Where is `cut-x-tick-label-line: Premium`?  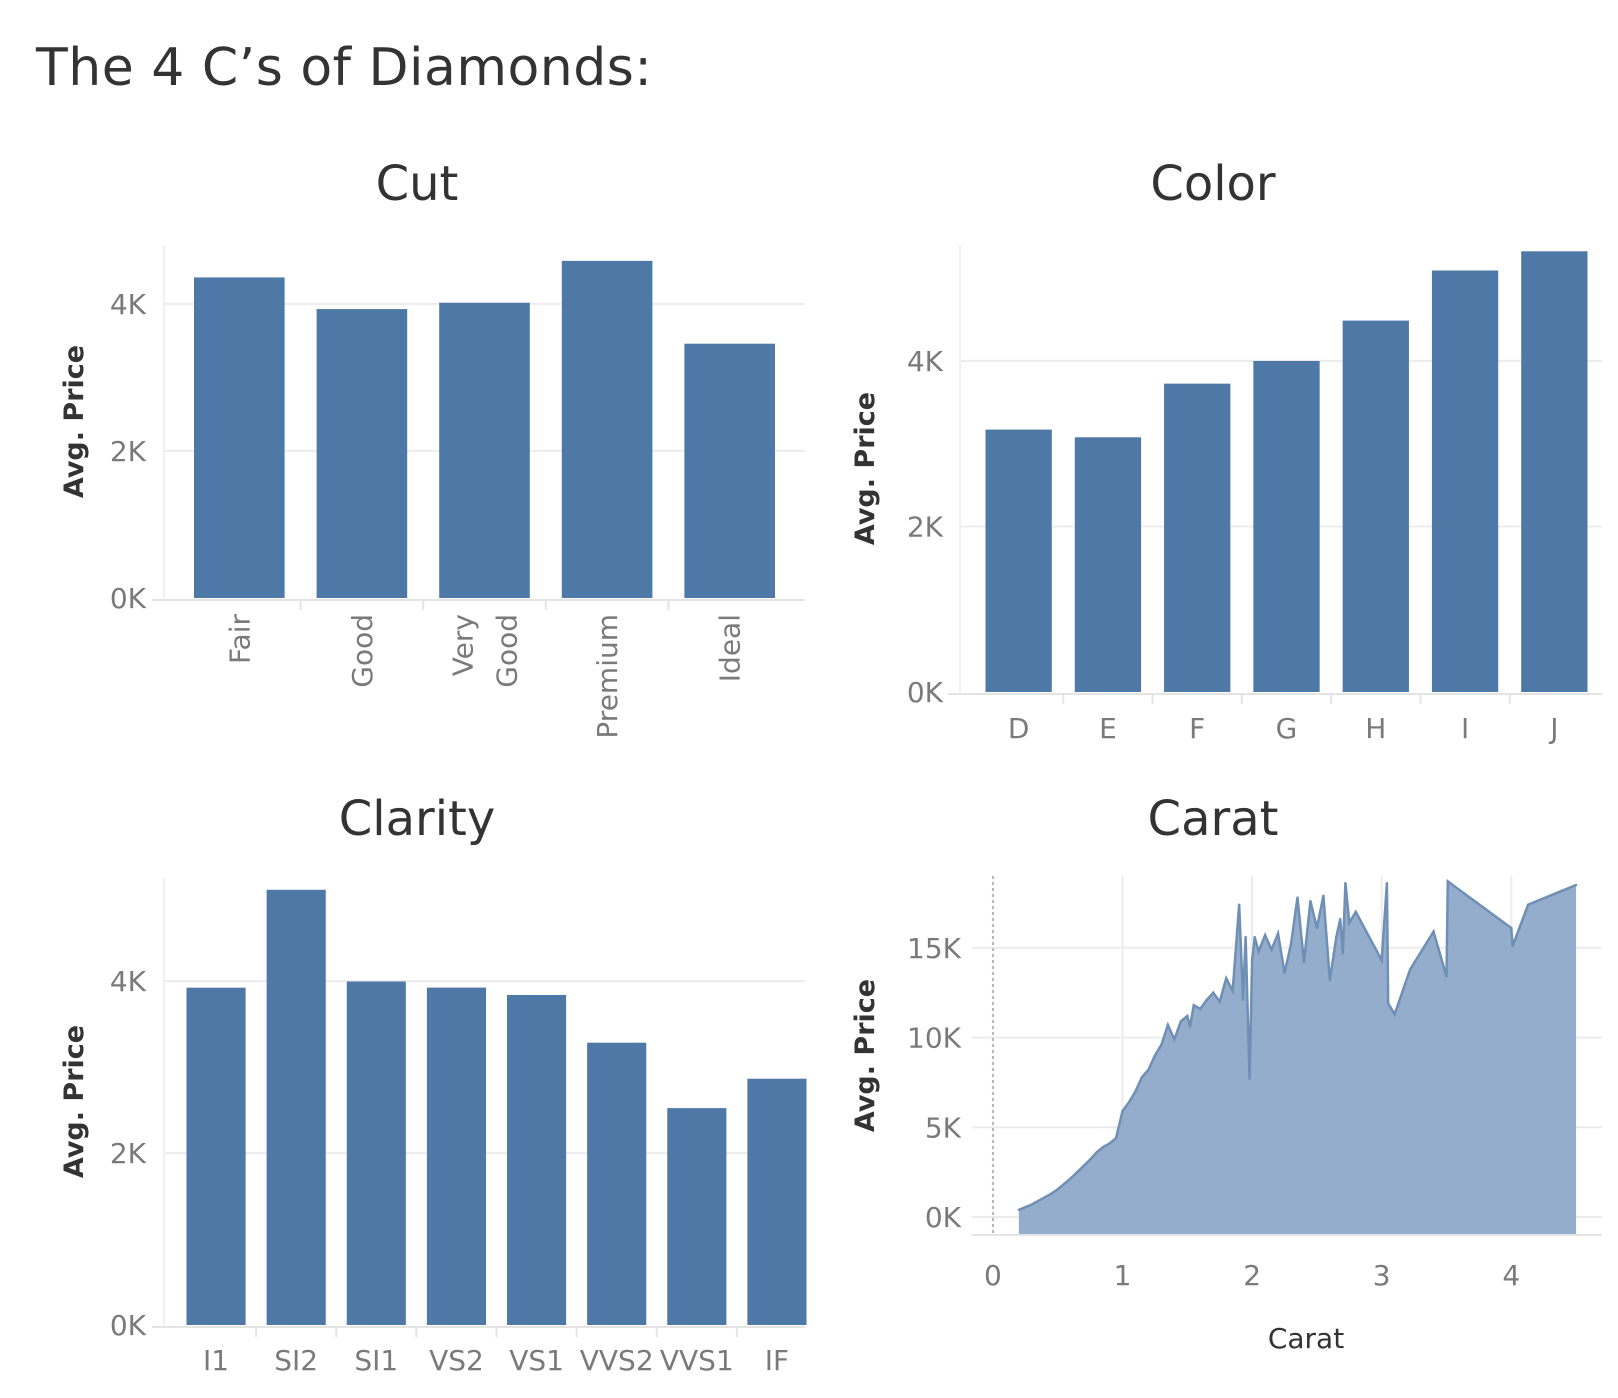
cut-x-tick-label-line: Premium is located at coordinates (607, 676).